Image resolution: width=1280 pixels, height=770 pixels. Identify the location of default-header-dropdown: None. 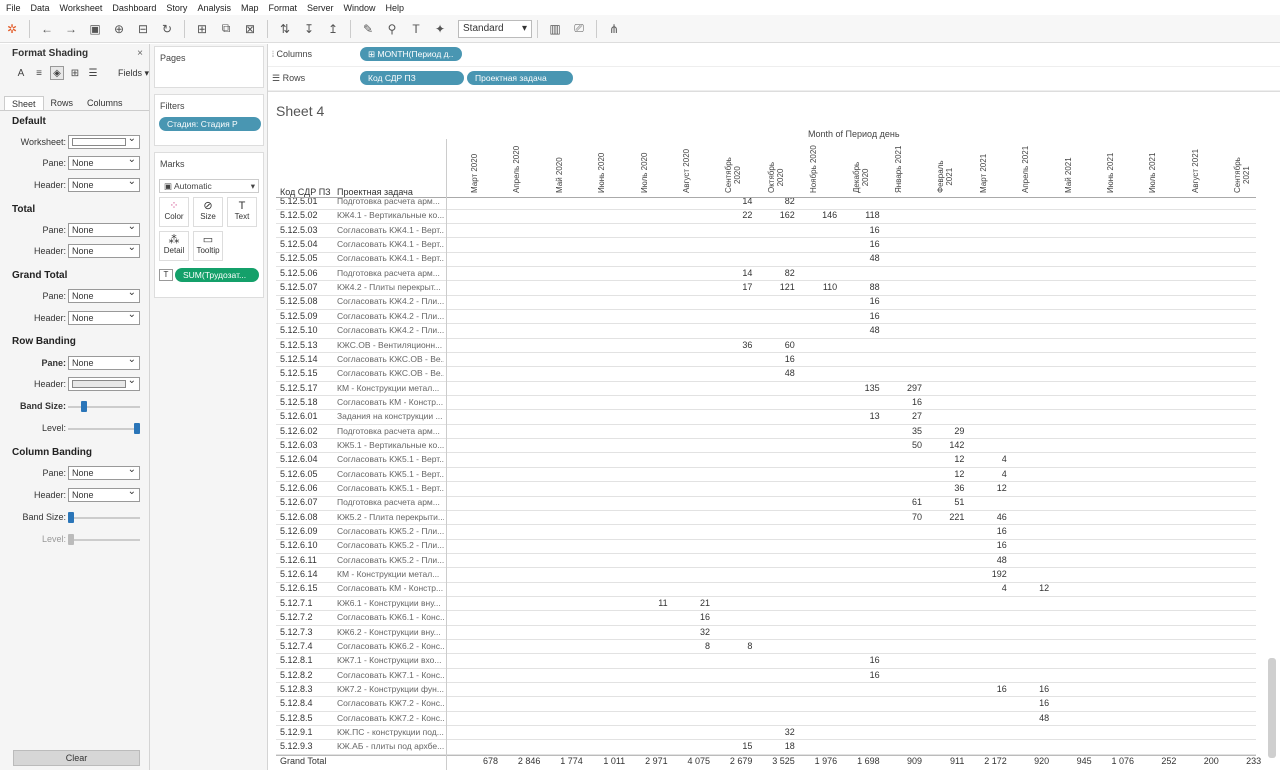
(104, 184).